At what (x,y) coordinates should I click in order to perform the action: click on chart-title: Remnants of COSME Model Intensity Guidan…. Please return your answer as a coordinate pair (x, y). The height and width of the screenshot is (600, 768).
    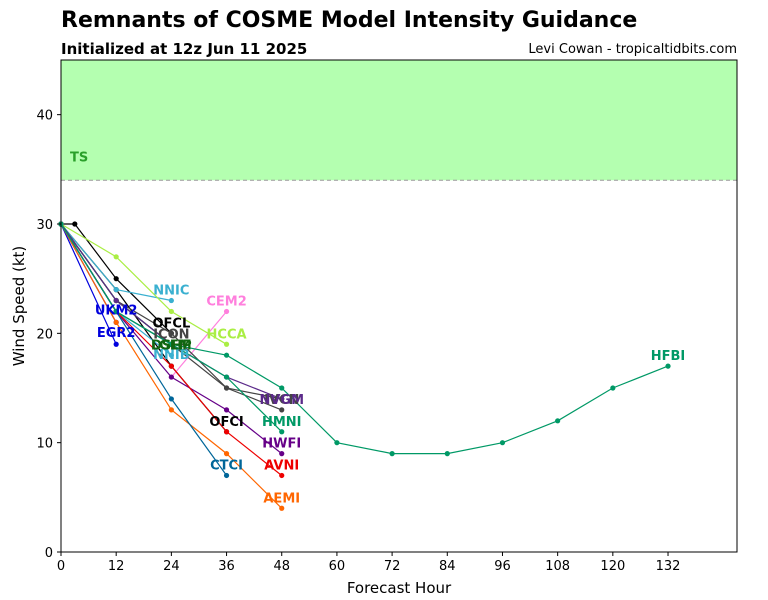
    Looking at the image, I should click on (349, 20).